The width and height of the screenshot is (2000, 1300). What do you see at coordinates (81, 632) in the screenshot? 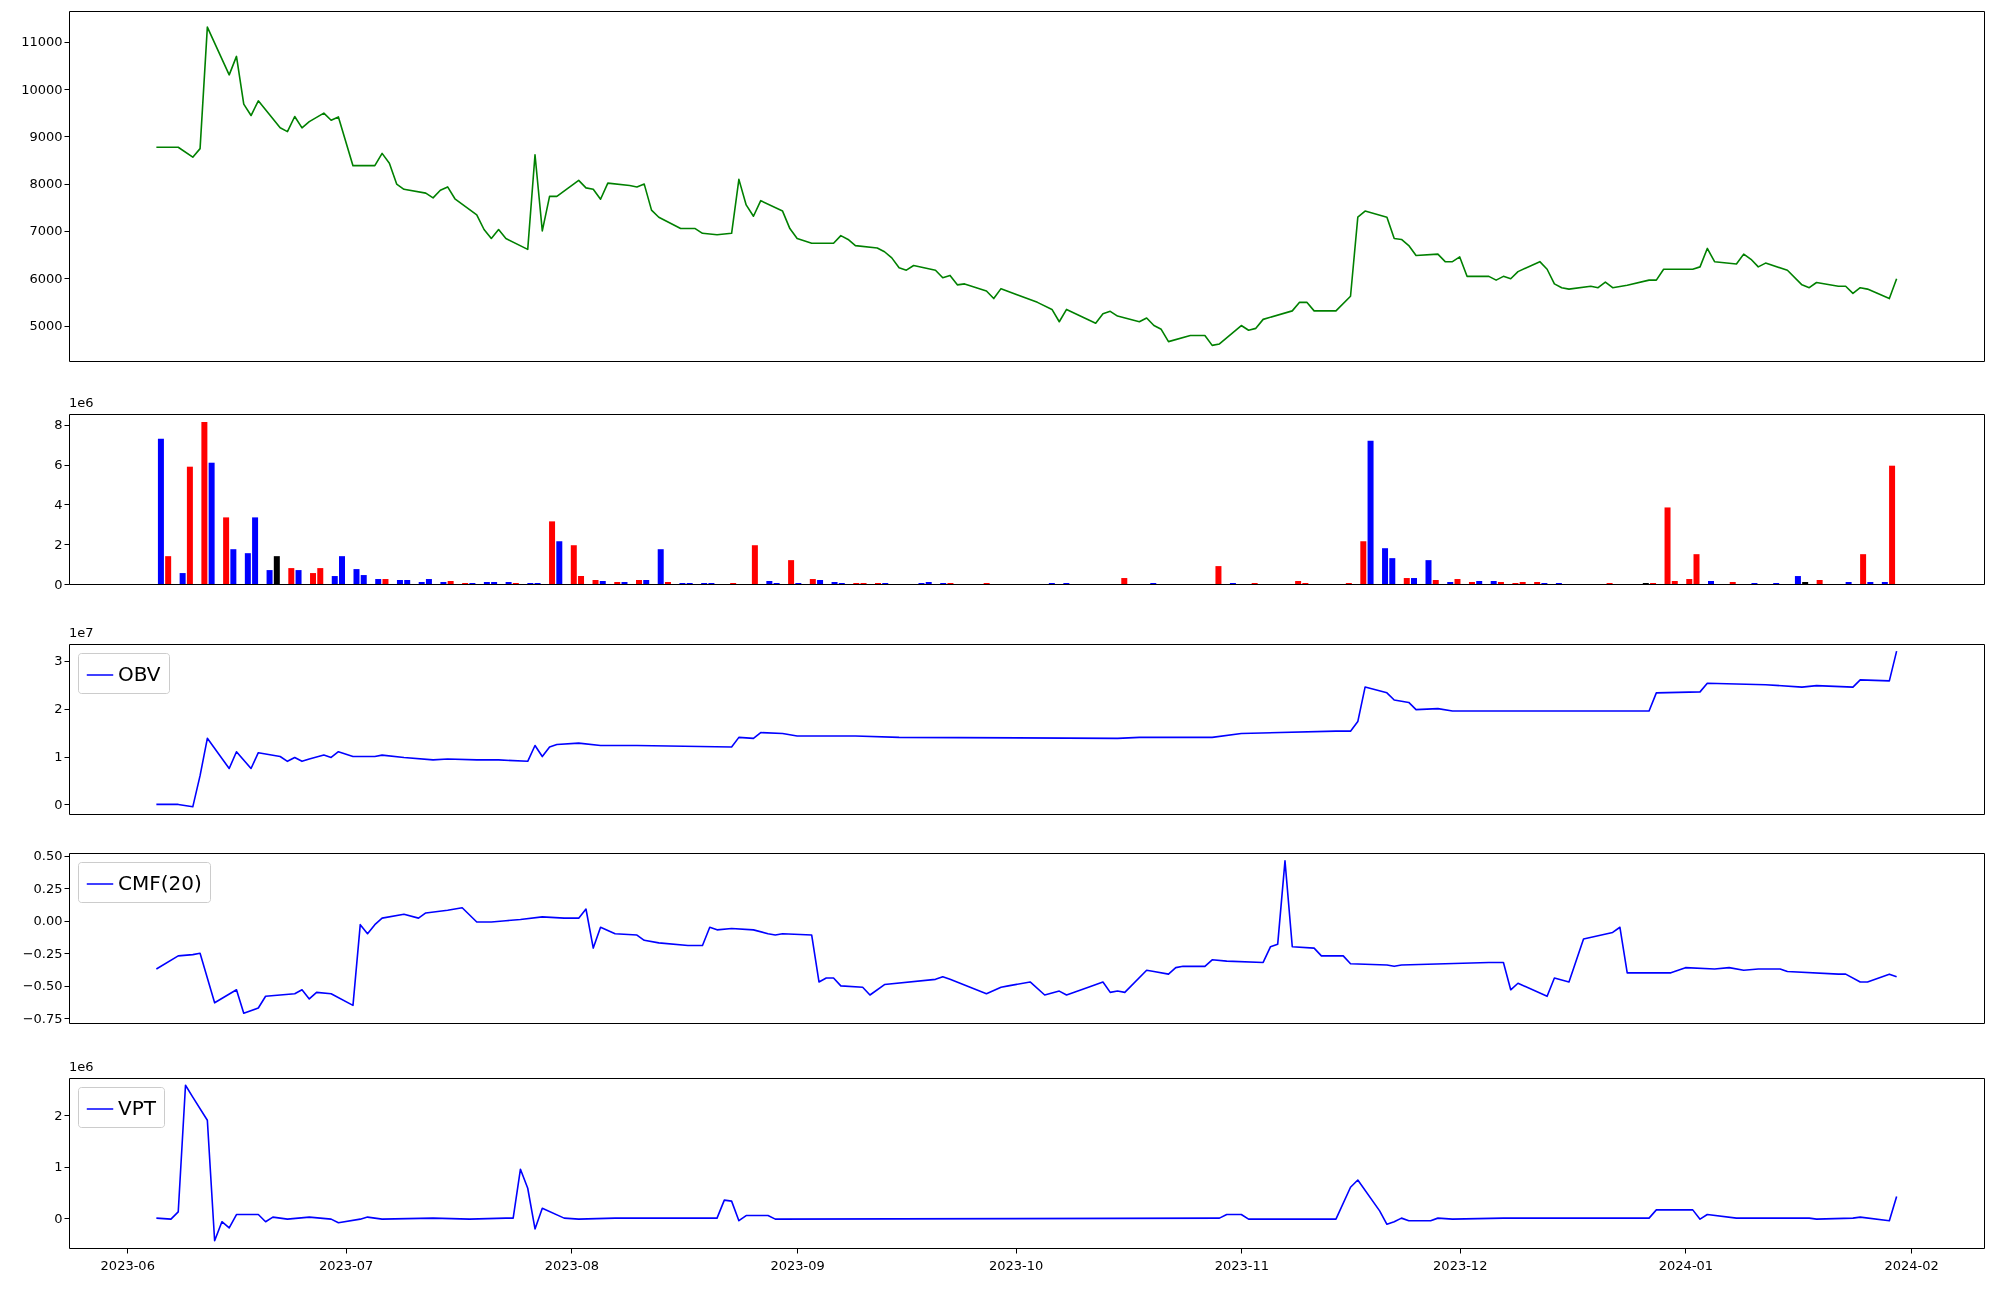
I see `text: 1e7` at bounding box center [81, 632].